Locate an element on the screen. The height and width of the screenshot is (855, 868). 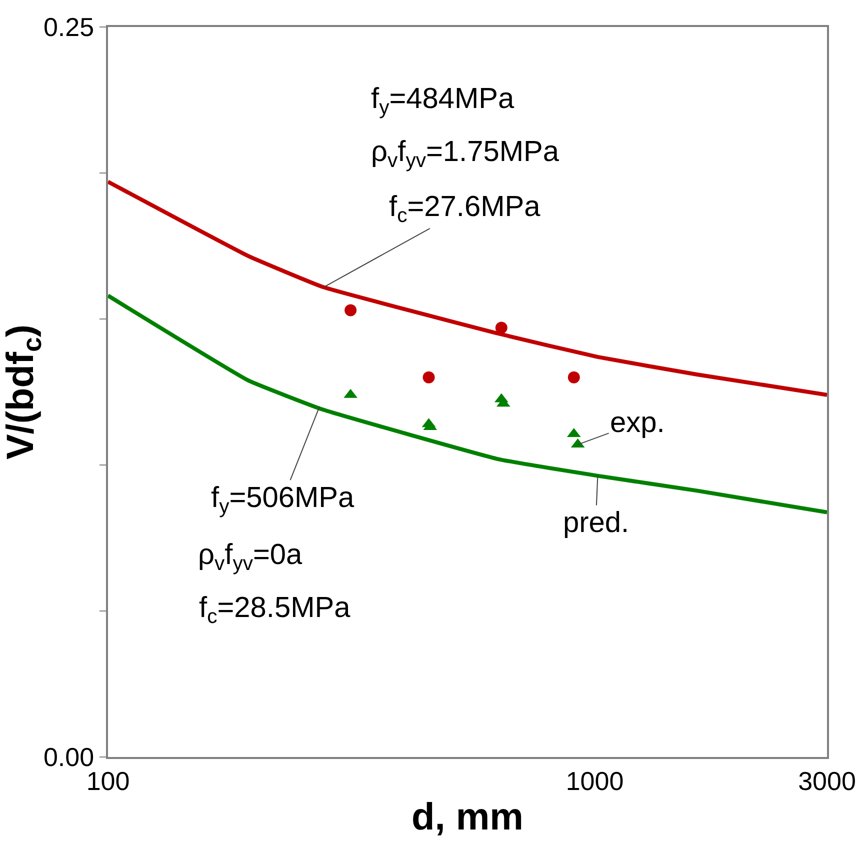
annotation: f$_{y}$=506MPa is located at coordinates (283, 500).